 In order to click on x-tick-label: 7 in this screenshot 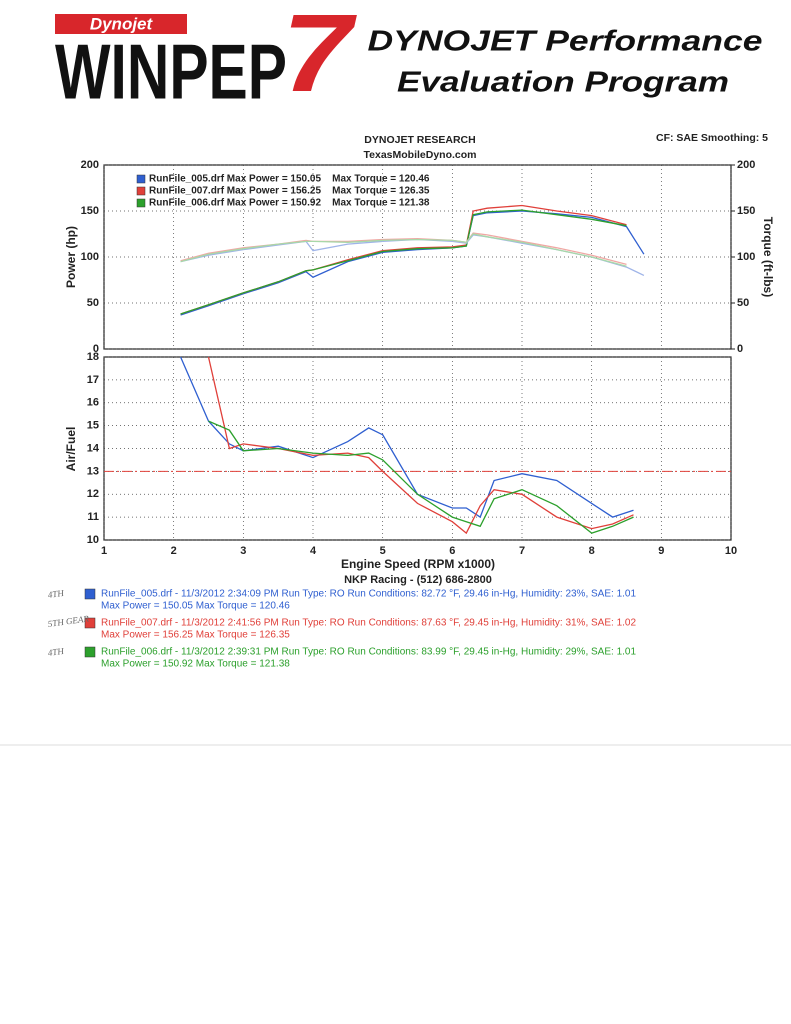, I will do `click(522, 551)`.